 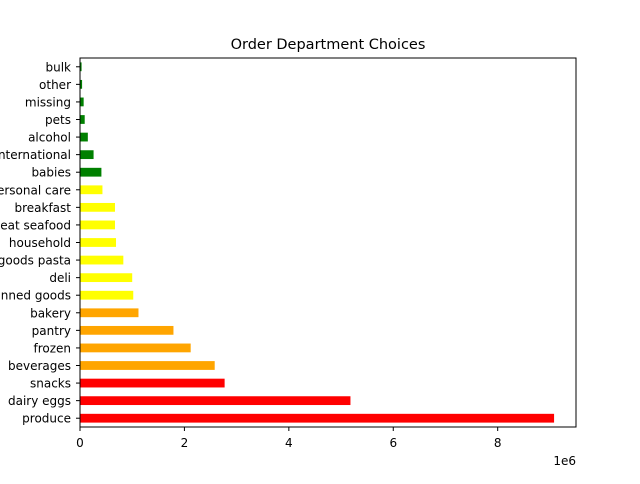 I want to click on y-tick-label: other, so click(x=55, y=85).